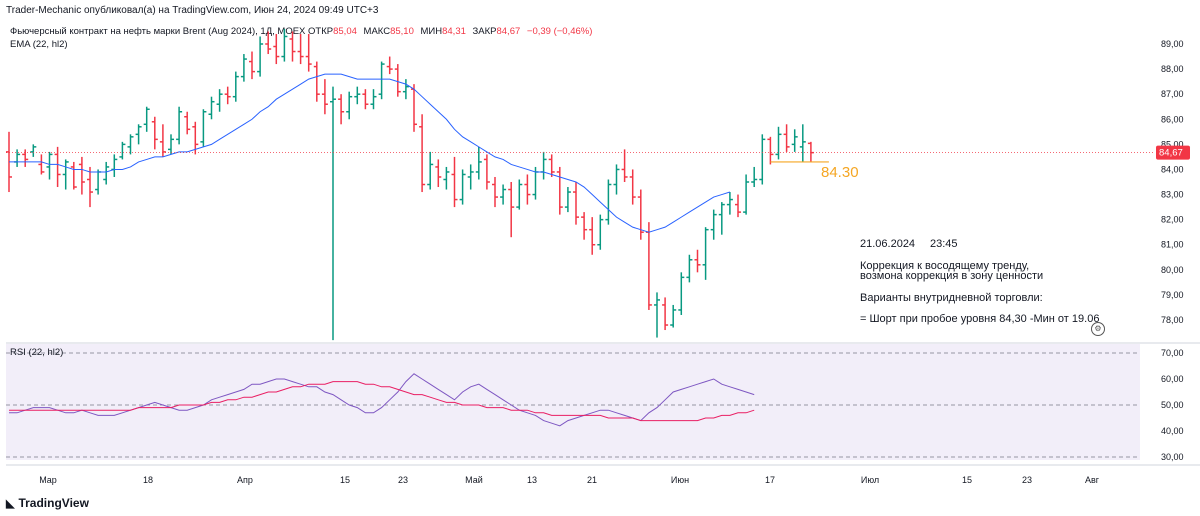  What do you see at coordinates (951, 298) in the screenshot?
I see `note-line-3: Варианты внутридневной торговли:` at bounding box center [951, 298].